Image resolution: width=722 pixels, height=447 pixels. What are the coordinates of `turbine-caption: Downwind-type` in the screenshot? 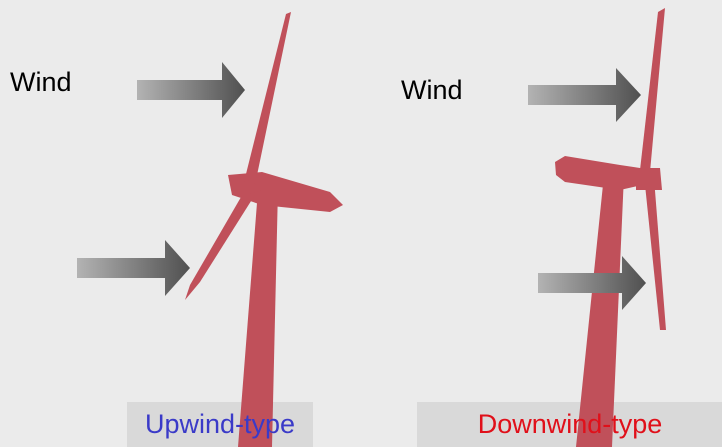 It's located at (570, 424).